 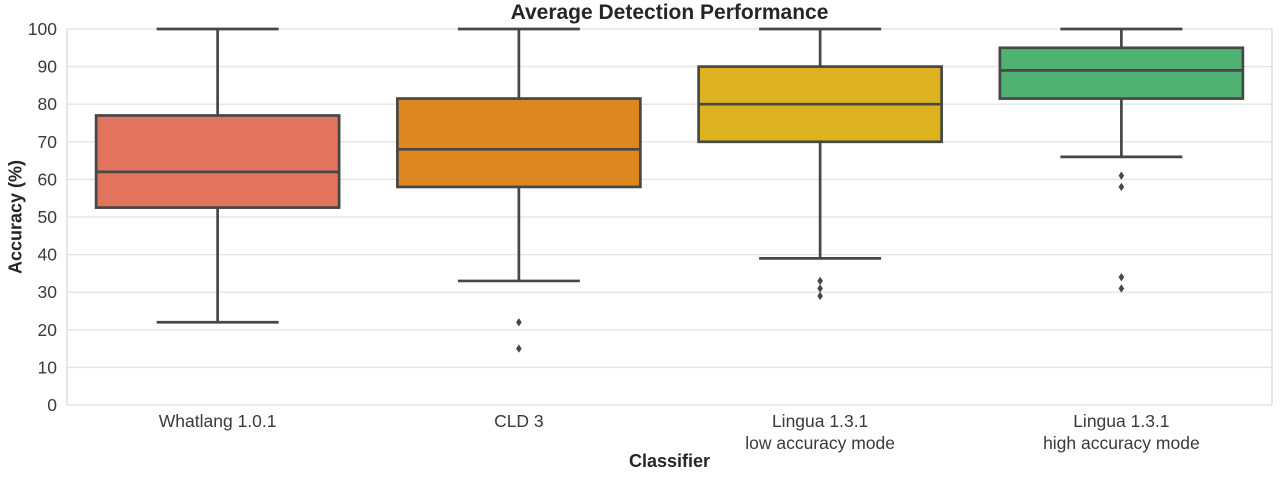 What do you see at coordinates (48, 367) in the screenshot?
I see `y-tick-label-10: 10` at bounding box center [48, 367].